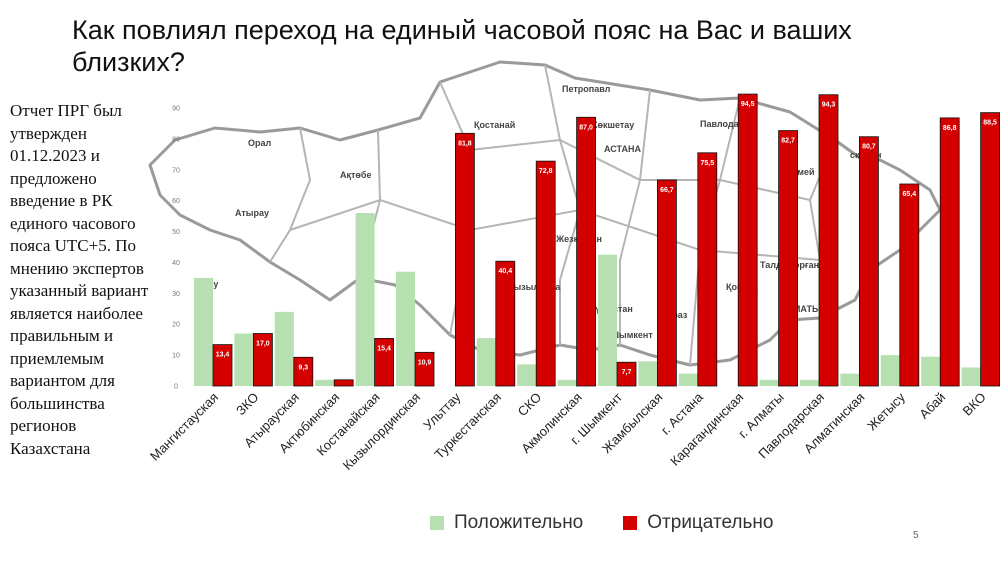 Image resolution: width=1000 pixels, height=562 pixels. I want to click on data-label: 10,9, so click(425, 362).